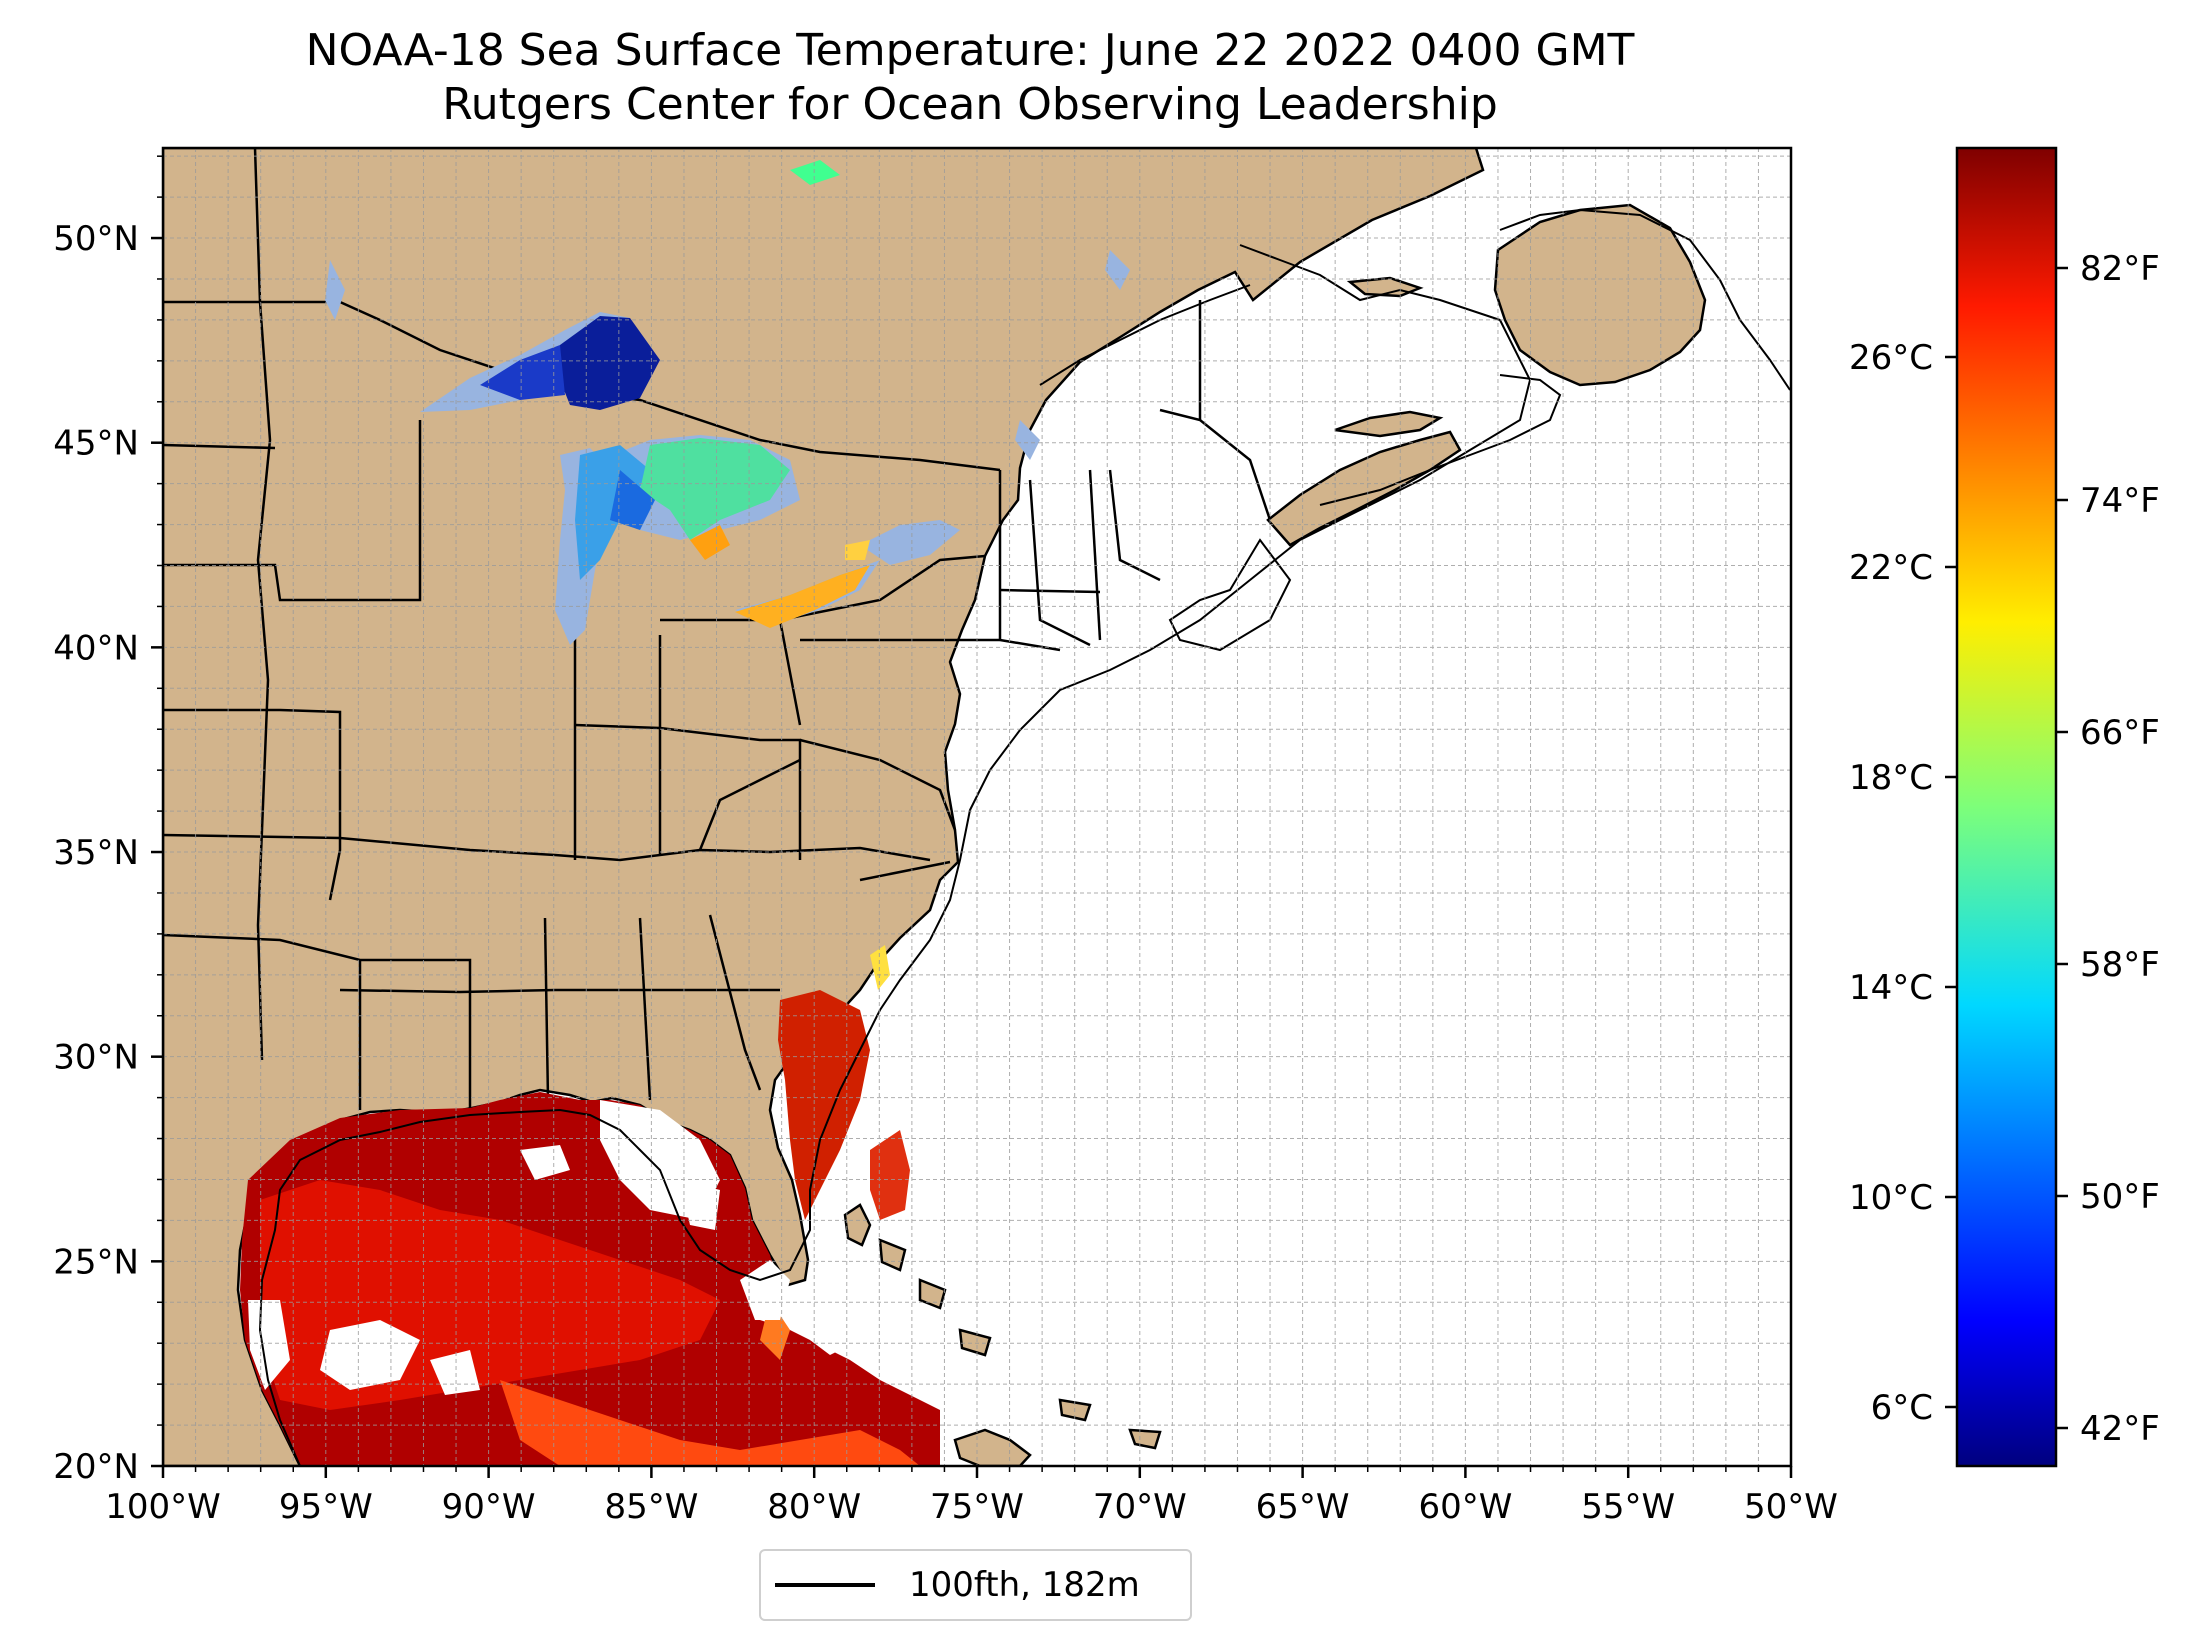 The height and width of the screenshot is (1647, 2201). What do you see at coordinates (1628, 1507) in the screenshot?
I see `lon-tick-label: 55°W` at bounding box center [1628, 1507].